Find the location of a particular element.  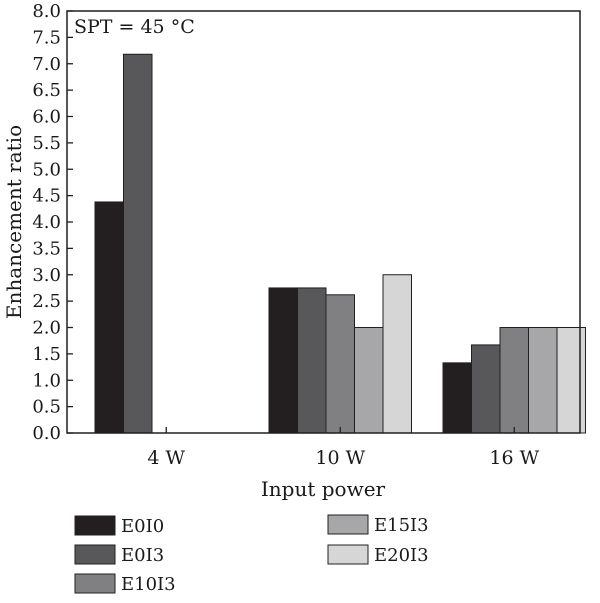

legend: E0I0 E0I3 E10I3 E15I3 E20I3 is located at coordinates (251, 554).